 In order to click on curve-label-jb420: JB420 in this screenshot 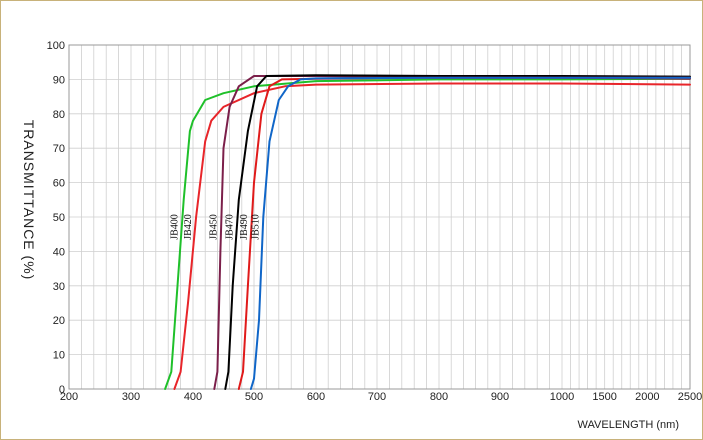, I will do `click(188, 227)`.